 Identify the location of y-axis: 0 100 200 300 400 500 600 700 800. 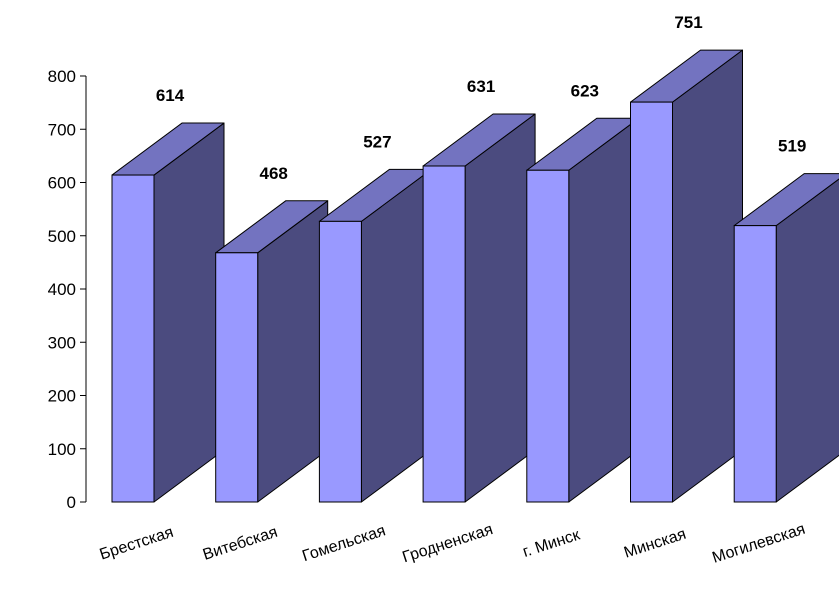
(67, 289).